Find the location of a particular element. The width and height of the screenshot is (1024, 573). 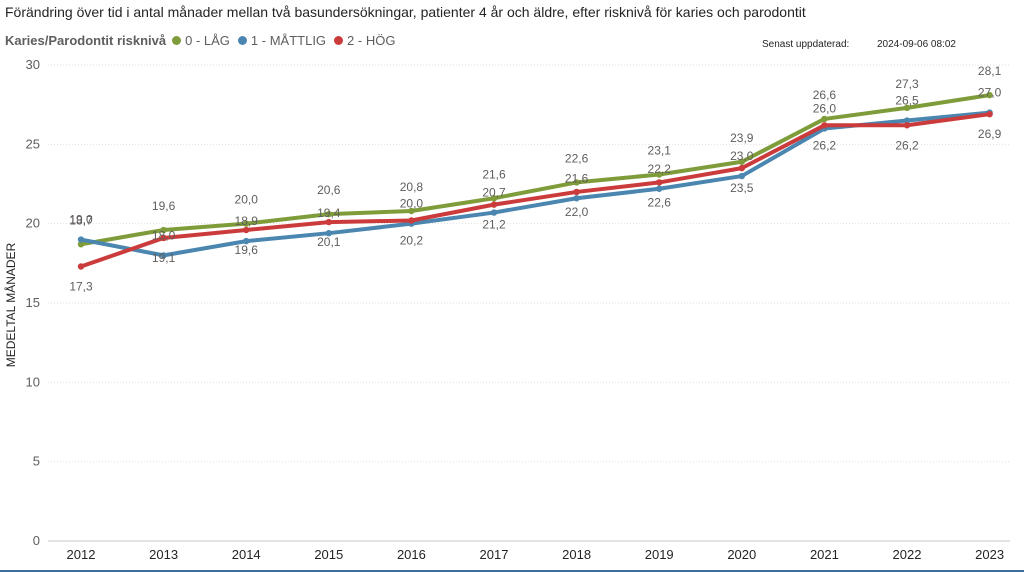

data-label: 26,0 is located at coordinates (825, 108).